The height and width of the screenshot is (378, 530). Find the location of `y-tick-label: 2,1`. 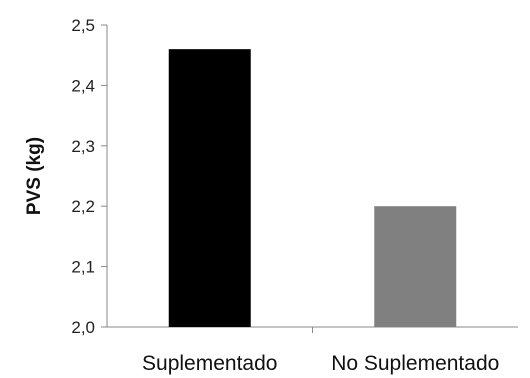

y-tick-label: 2,1 is located at coordinates (83, 267).